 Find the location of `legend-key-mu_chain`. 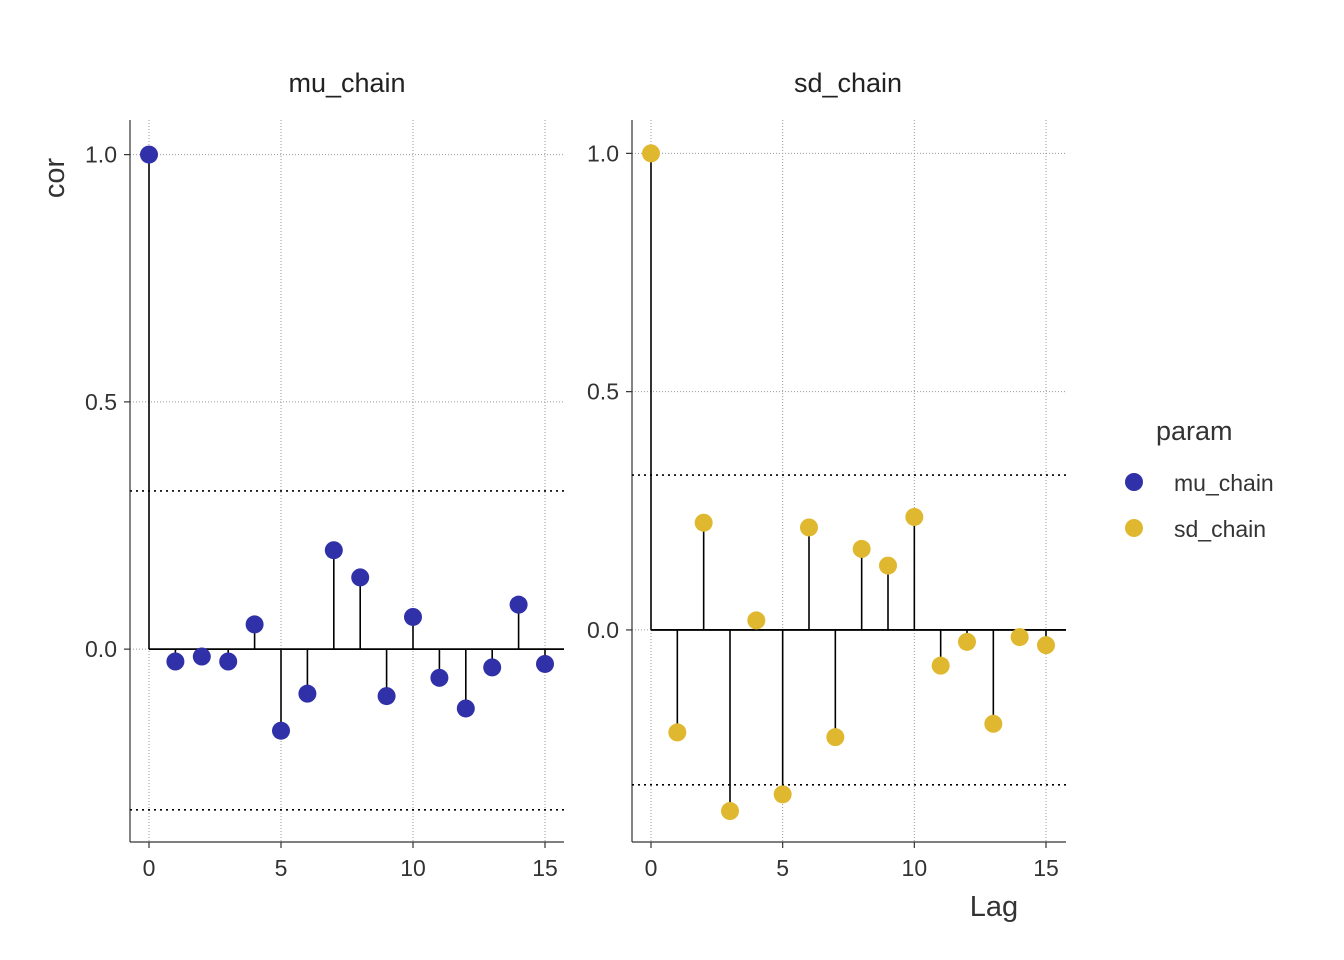

legend-key-mu_chain is located at coordinates (1134, 482).